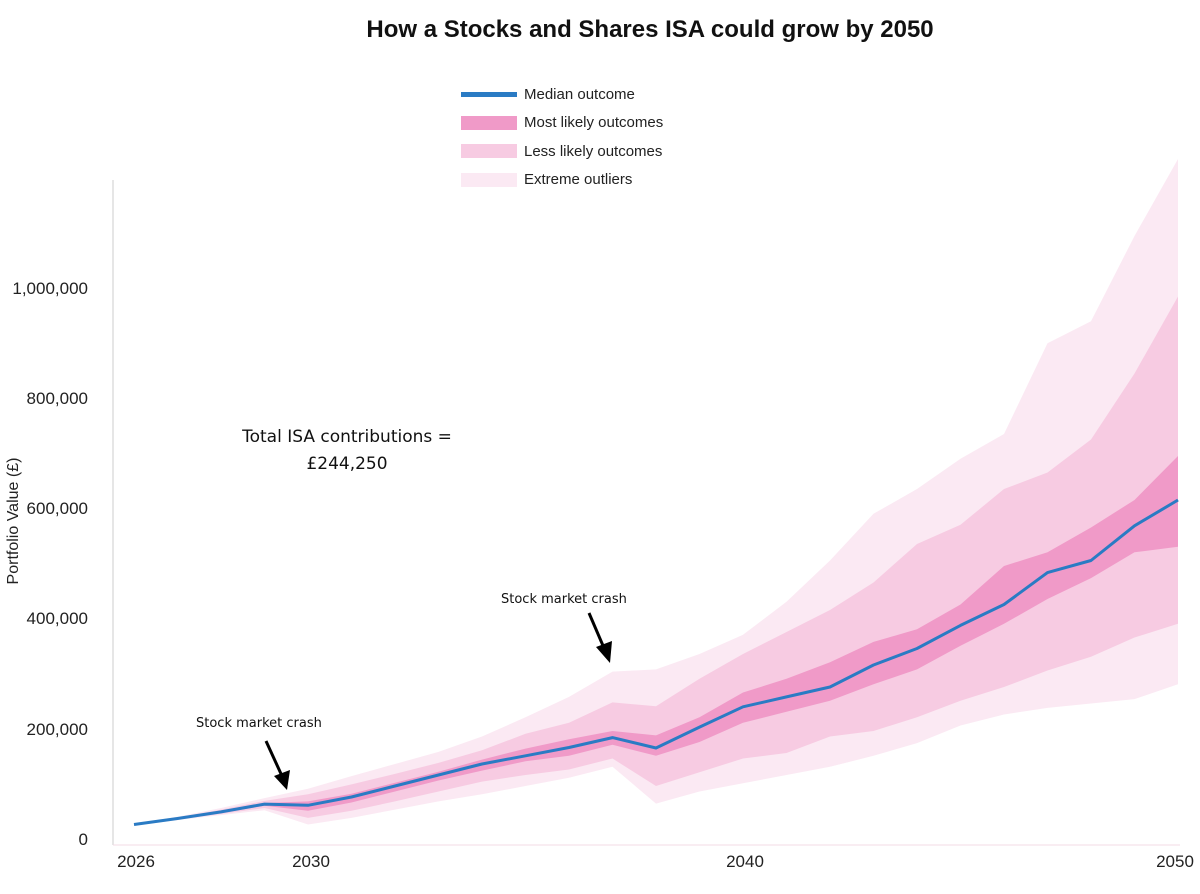  I want to click on legend-label: Less likely outcomes, so click(593, 151).